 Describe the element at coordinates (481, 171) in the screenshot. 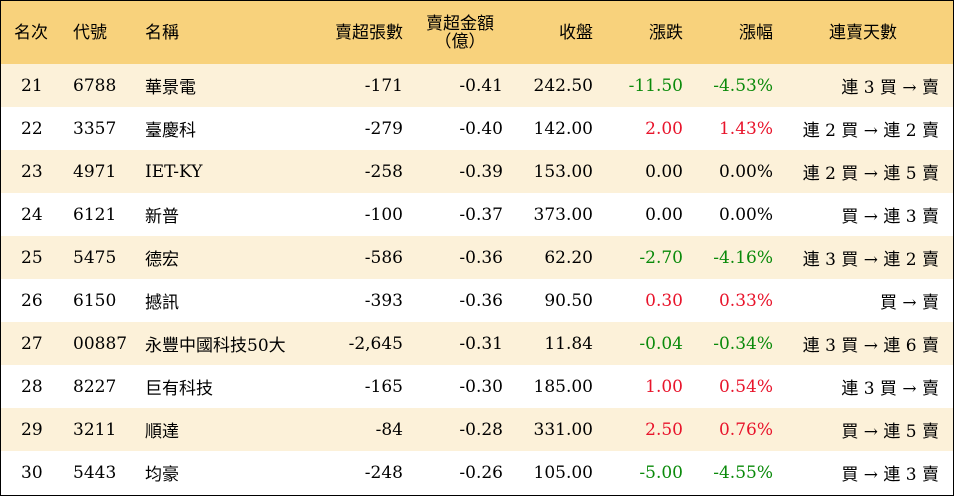

I see `cell-net-sell-amount: -0.39` at that location.